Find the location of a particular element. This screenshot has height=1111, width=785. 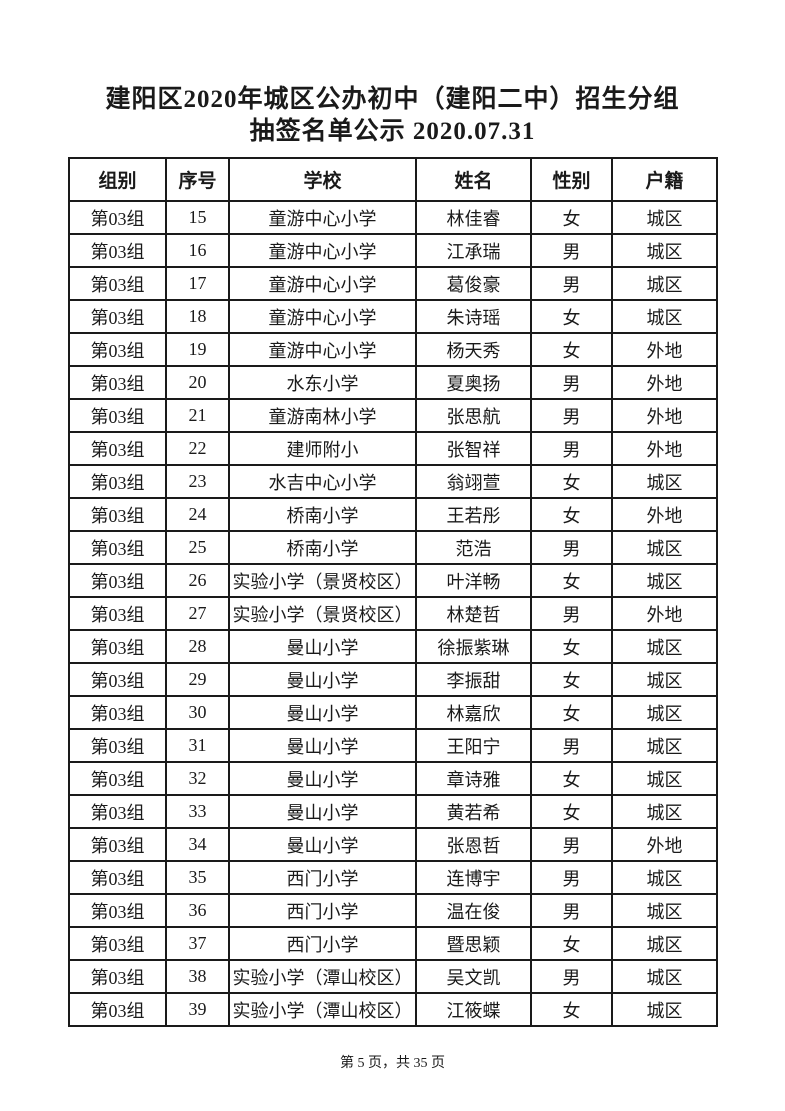

cell-serial-number: 35 is located at coordinates (197, 877).